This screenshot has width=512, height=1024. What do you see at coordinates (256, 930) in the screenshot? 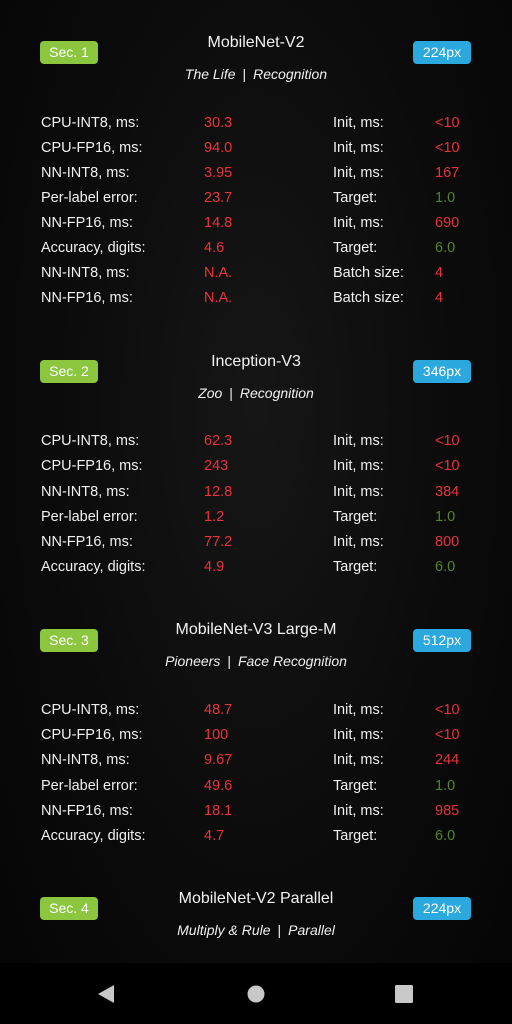
I see `model-subtitle: Multiply & Rule | Parallel` at bounding box center [256, 930].